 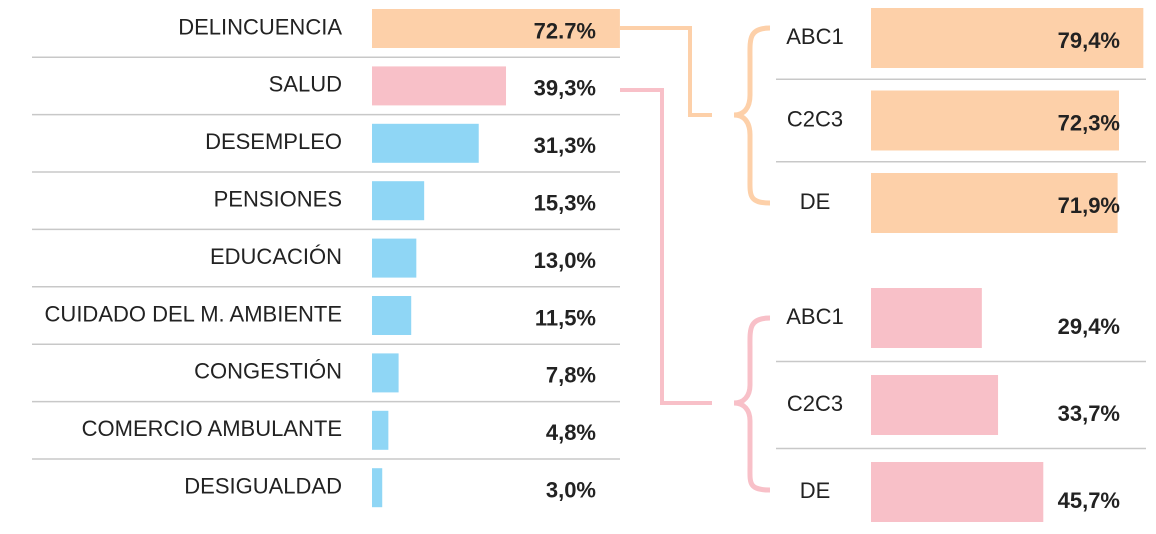 What do you see at coordinates (276, 256) in the screenshot?
I see `category-label: EDUCACIÓN` at bounding box center [276, 256].